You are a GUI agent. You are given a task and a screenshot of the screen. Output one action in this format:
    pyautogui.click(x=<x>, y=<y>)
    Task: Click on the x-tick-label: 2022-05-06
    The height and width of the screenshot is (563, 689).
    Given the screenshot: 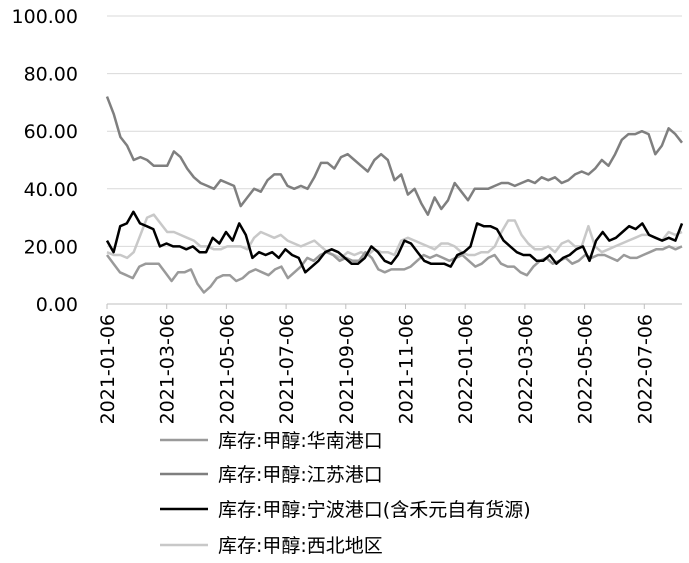 What is the action you would take?
    pyautogui.click(x=586, y=369)
    